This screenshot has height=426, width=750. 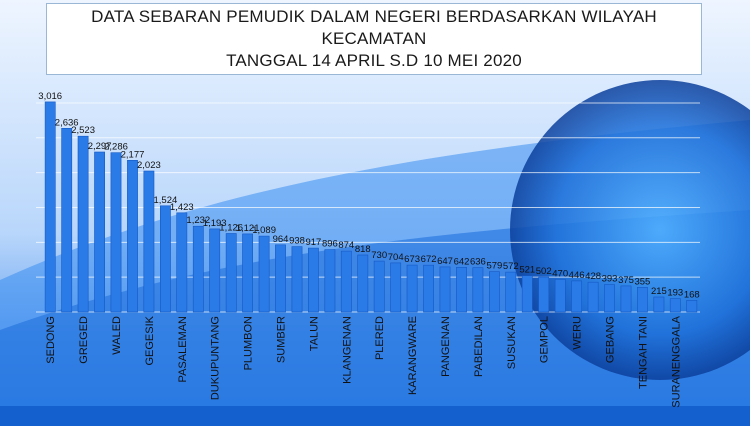 What do you see at coordinates (379, 255) in the screenshot?
I see `data-label: 730` at bounding box center [379, 255].